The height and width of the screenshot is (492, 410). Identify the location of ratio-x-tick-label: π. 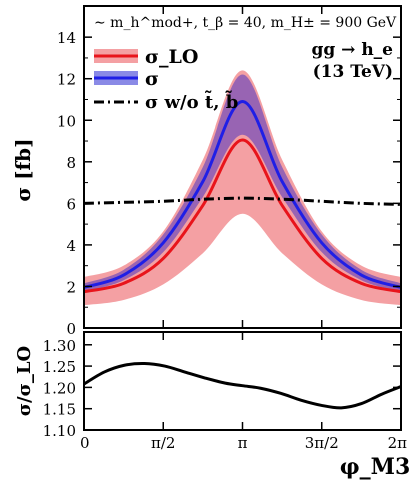
(243, 443).